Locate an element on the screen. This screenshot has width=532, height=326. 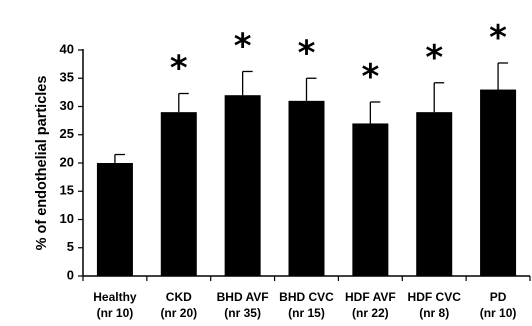
y-tick-label: 30 is located at coordinates (67, 105).